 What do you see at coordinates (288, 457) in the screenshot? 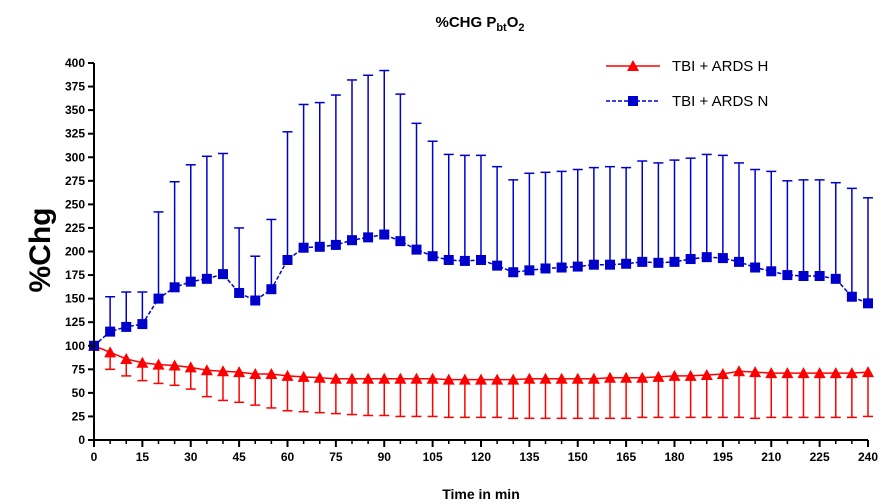
I see `x-tick-label: 60` at bounding box center [288, 457].